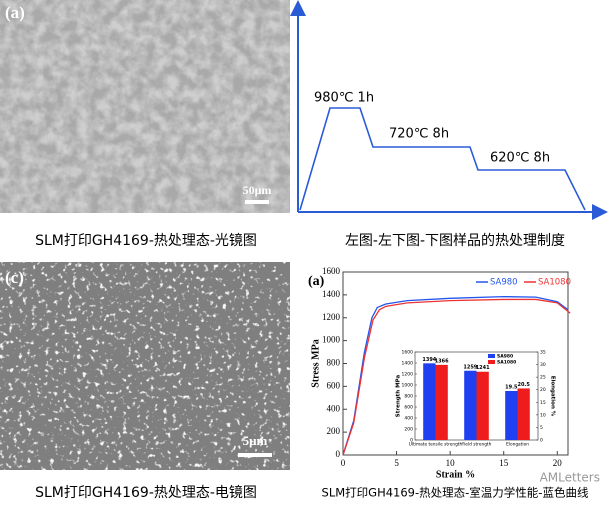 This screenshot has width=613, height=512. What do you see at coordinates (429, 360) in the screenshot?
I see `value-label: 1394` at bounding box center [429, 360].